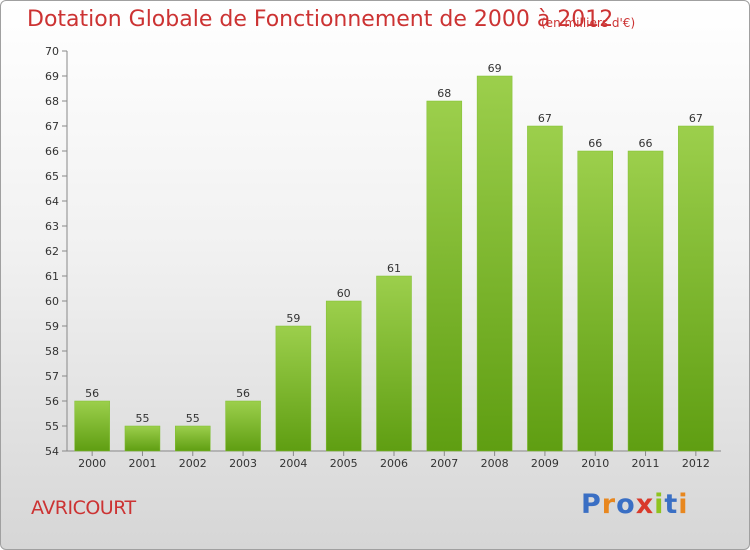 This screenshot has width=750, height=550. What do you see at coordinates (645, 504) in the screenshot?
I see `logo-letter: x` at bounding box center [645, 504].